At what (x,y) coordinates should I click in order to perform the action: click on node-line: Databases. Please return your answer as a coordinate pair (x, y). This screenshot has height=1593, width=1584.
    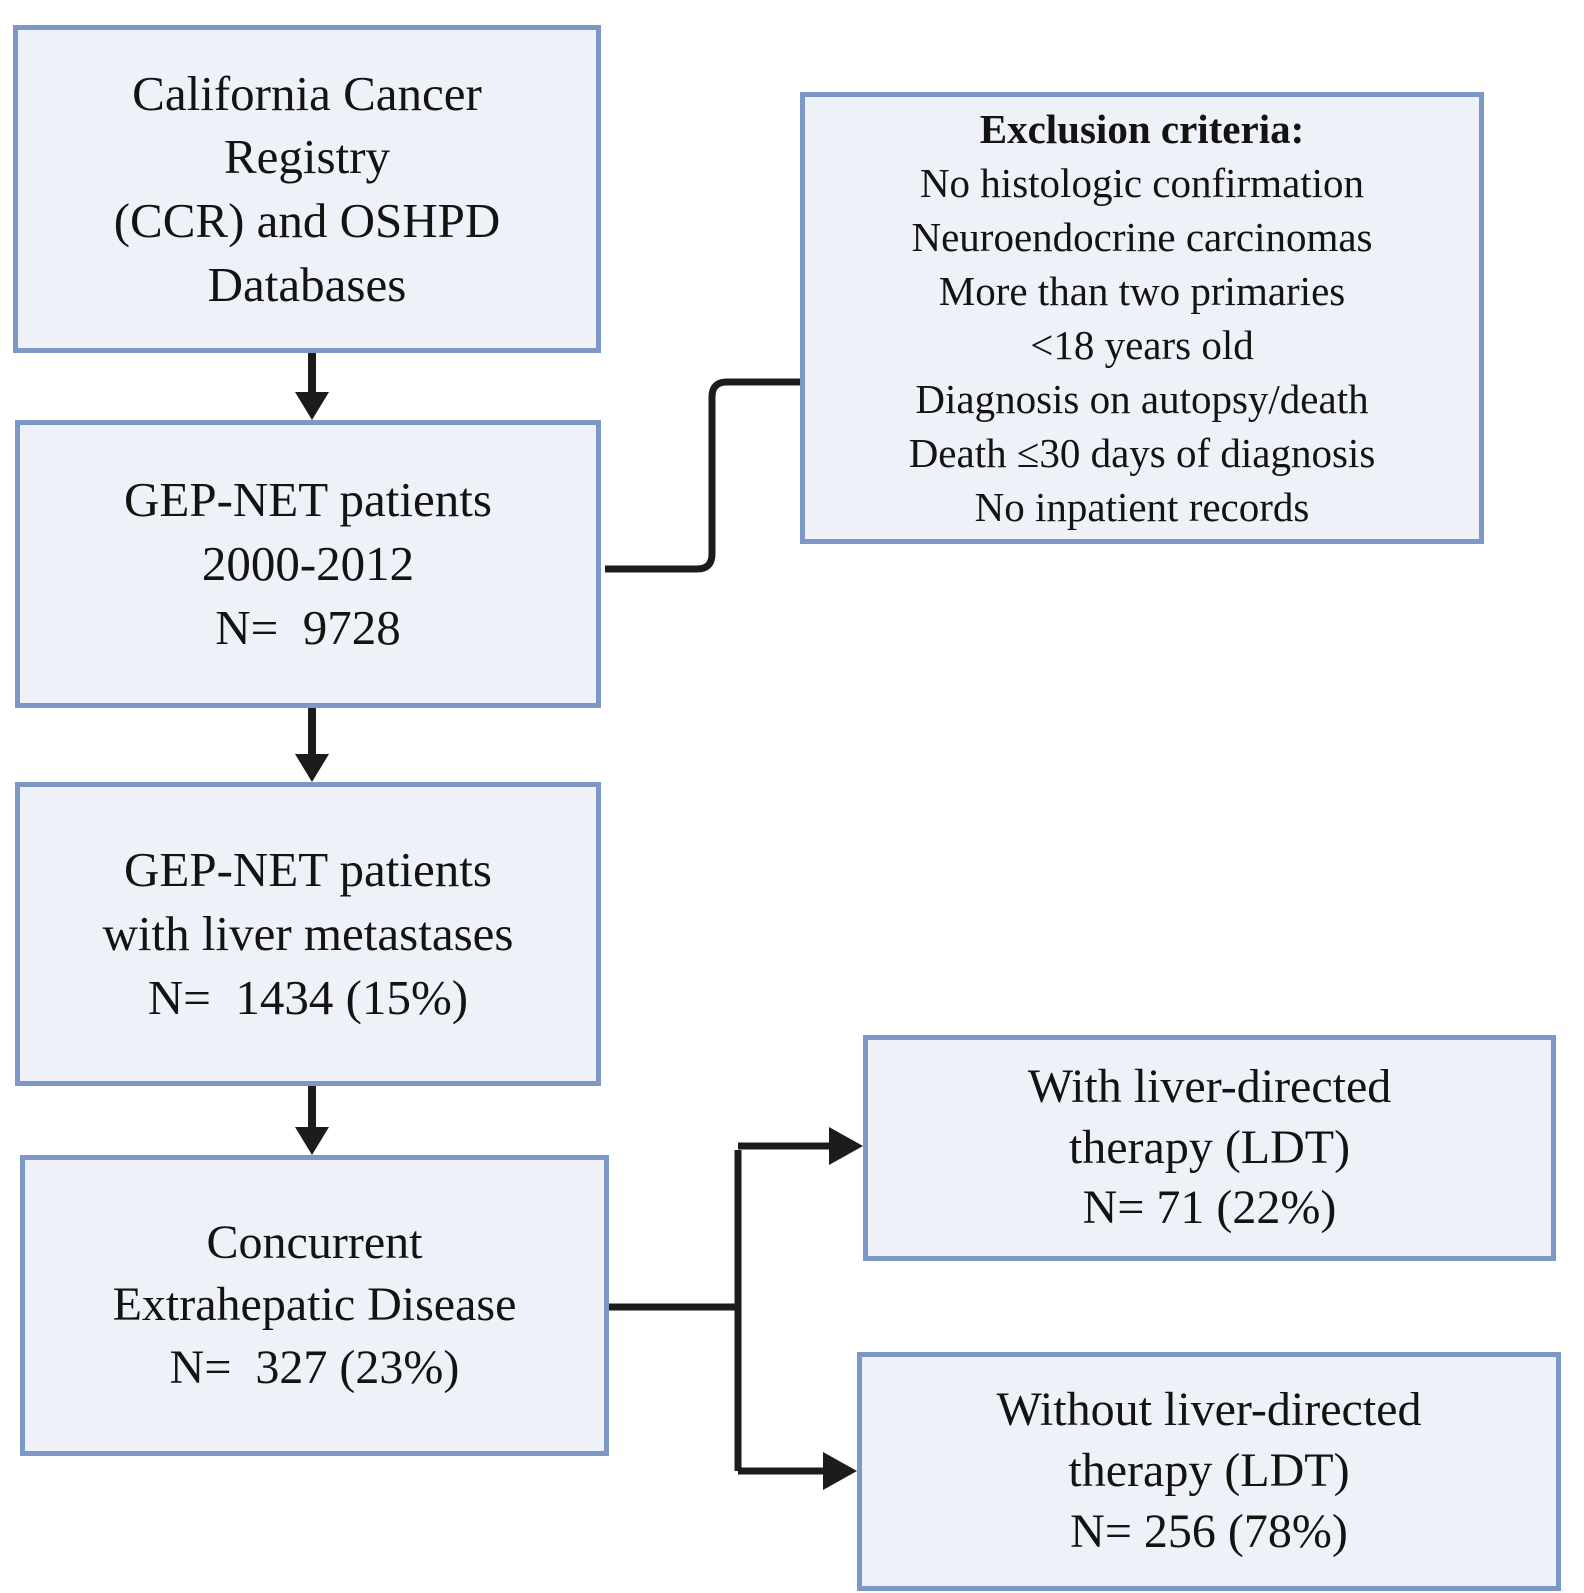
    Looking at the image, I should click on (307, 284).